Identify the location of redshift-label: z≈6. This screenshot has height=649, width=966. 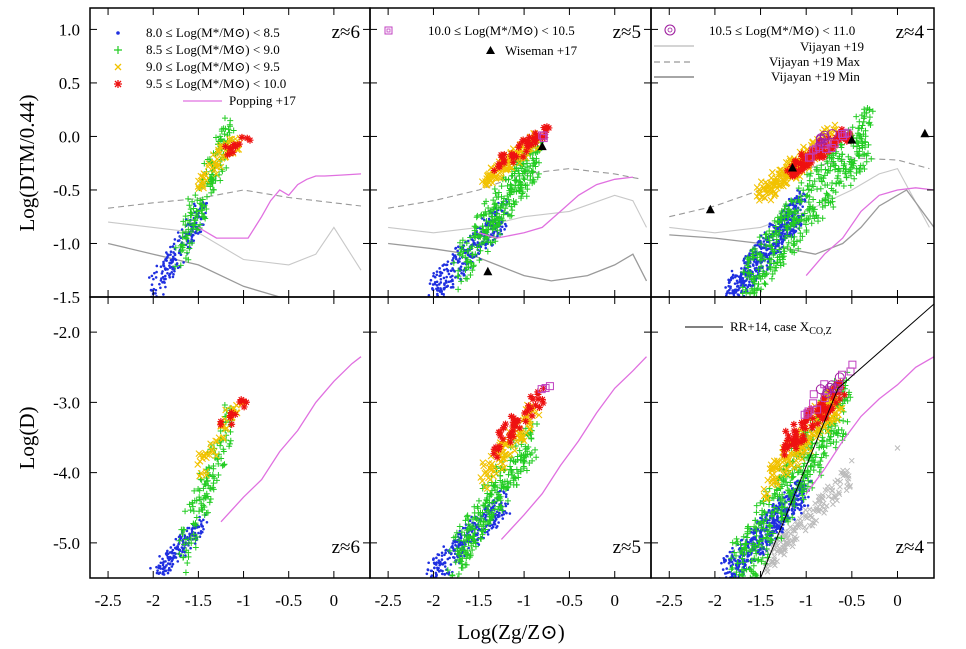
(346, 32).